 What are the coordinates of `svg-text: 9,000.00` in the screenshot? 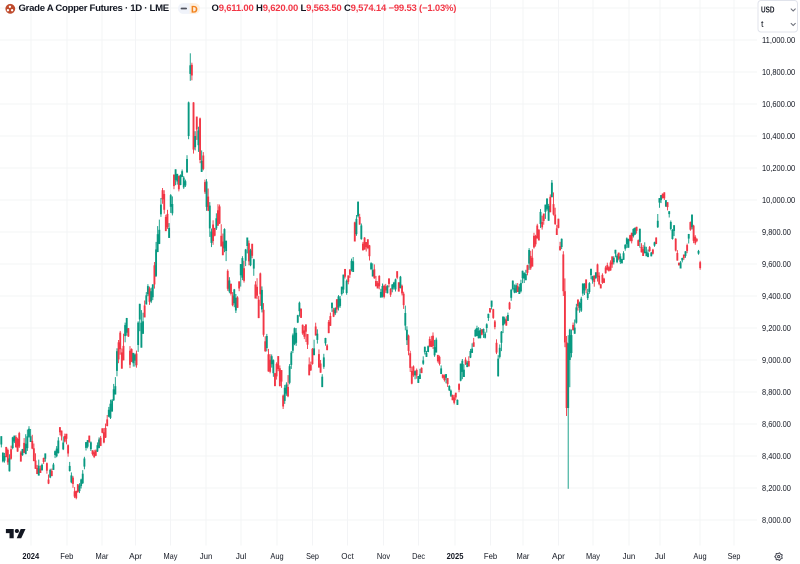 It's located at (776, 360).